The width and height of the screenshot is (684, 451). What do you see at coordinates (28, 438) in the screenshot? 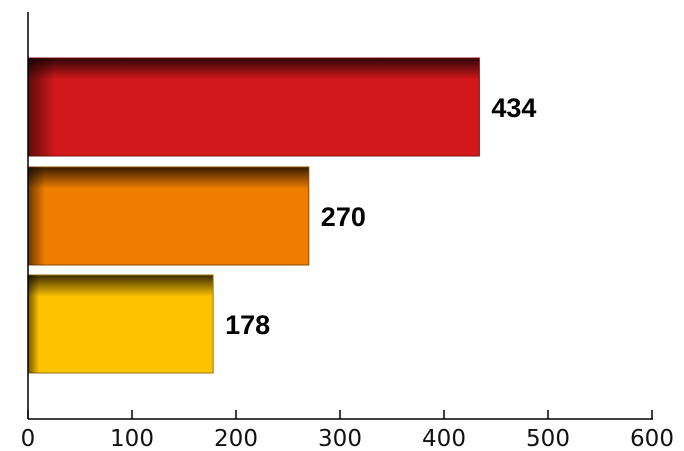
I see `x-tick-label-0: 0` at bounding box center [28, 438].